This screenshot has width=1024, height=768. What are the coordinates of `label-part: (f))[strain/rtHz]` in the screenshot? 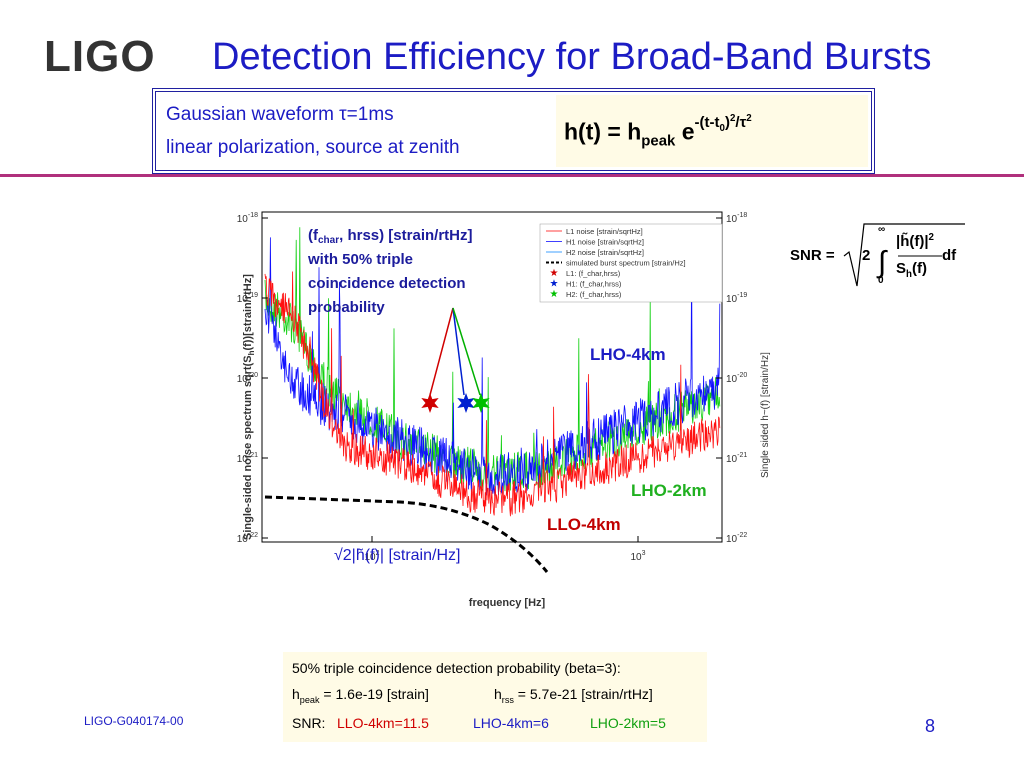 It's located at (248, 312).